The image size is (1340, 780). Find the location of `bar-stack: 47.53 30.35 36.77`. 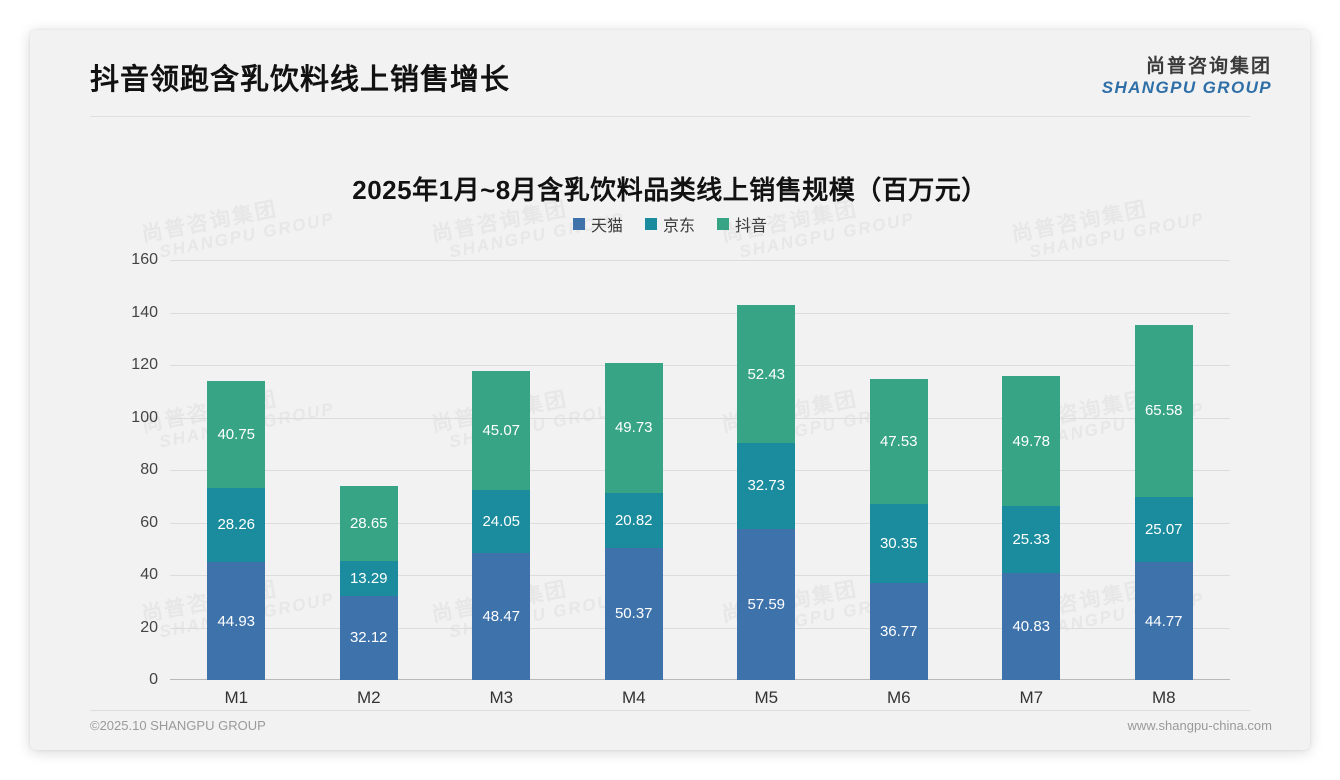

bar-stack: 47.53 30.35 36.77 is located at coordinates (898, 529).